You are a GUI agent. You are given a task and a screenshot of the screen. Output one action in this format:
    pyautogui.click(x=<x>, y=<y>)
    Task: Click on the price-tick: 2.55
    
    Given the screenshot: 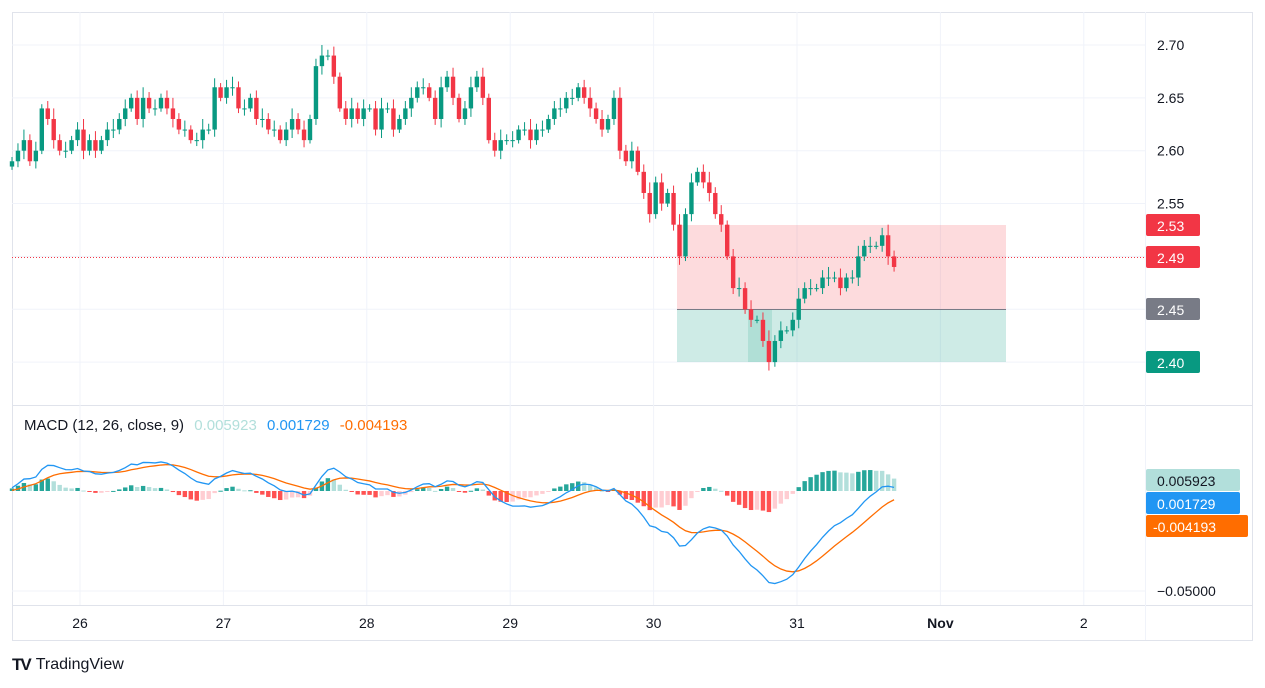 What is the action you would take?
    pyautogui.click(x=1170, y=204)
    